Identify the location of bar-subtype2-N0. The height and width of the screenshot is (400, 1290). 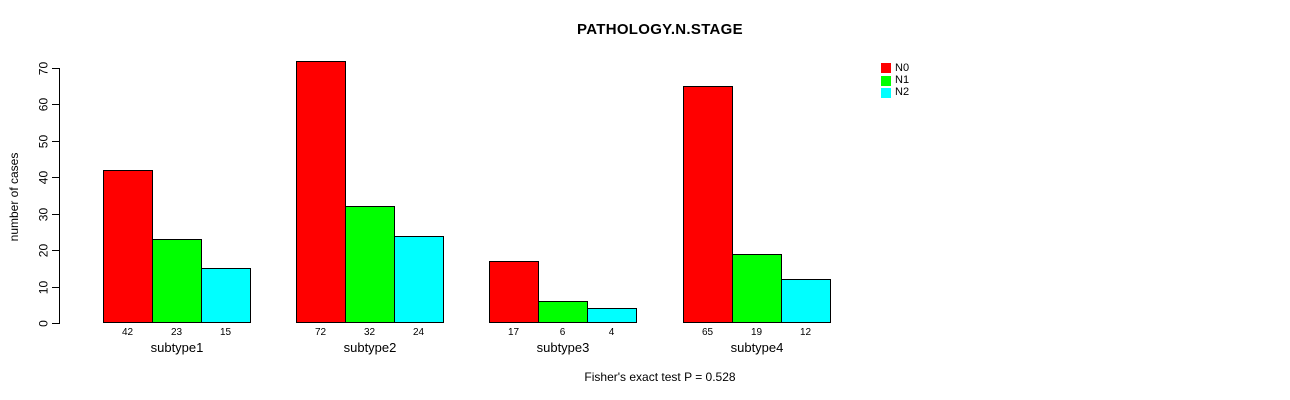
(321, 192).